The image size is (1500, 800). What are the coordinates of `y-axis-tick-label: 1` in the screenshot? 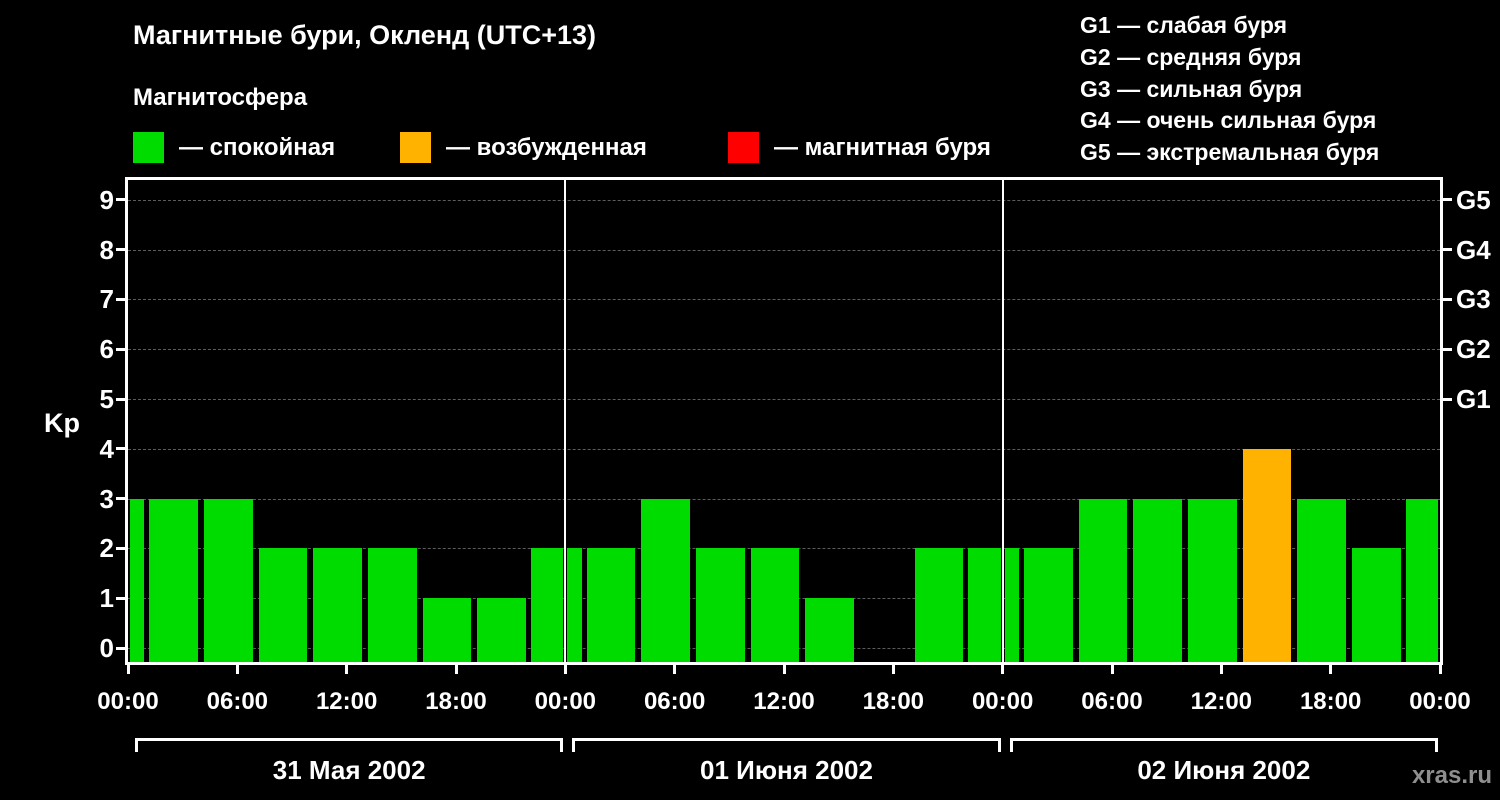 It's located at (106, 598).